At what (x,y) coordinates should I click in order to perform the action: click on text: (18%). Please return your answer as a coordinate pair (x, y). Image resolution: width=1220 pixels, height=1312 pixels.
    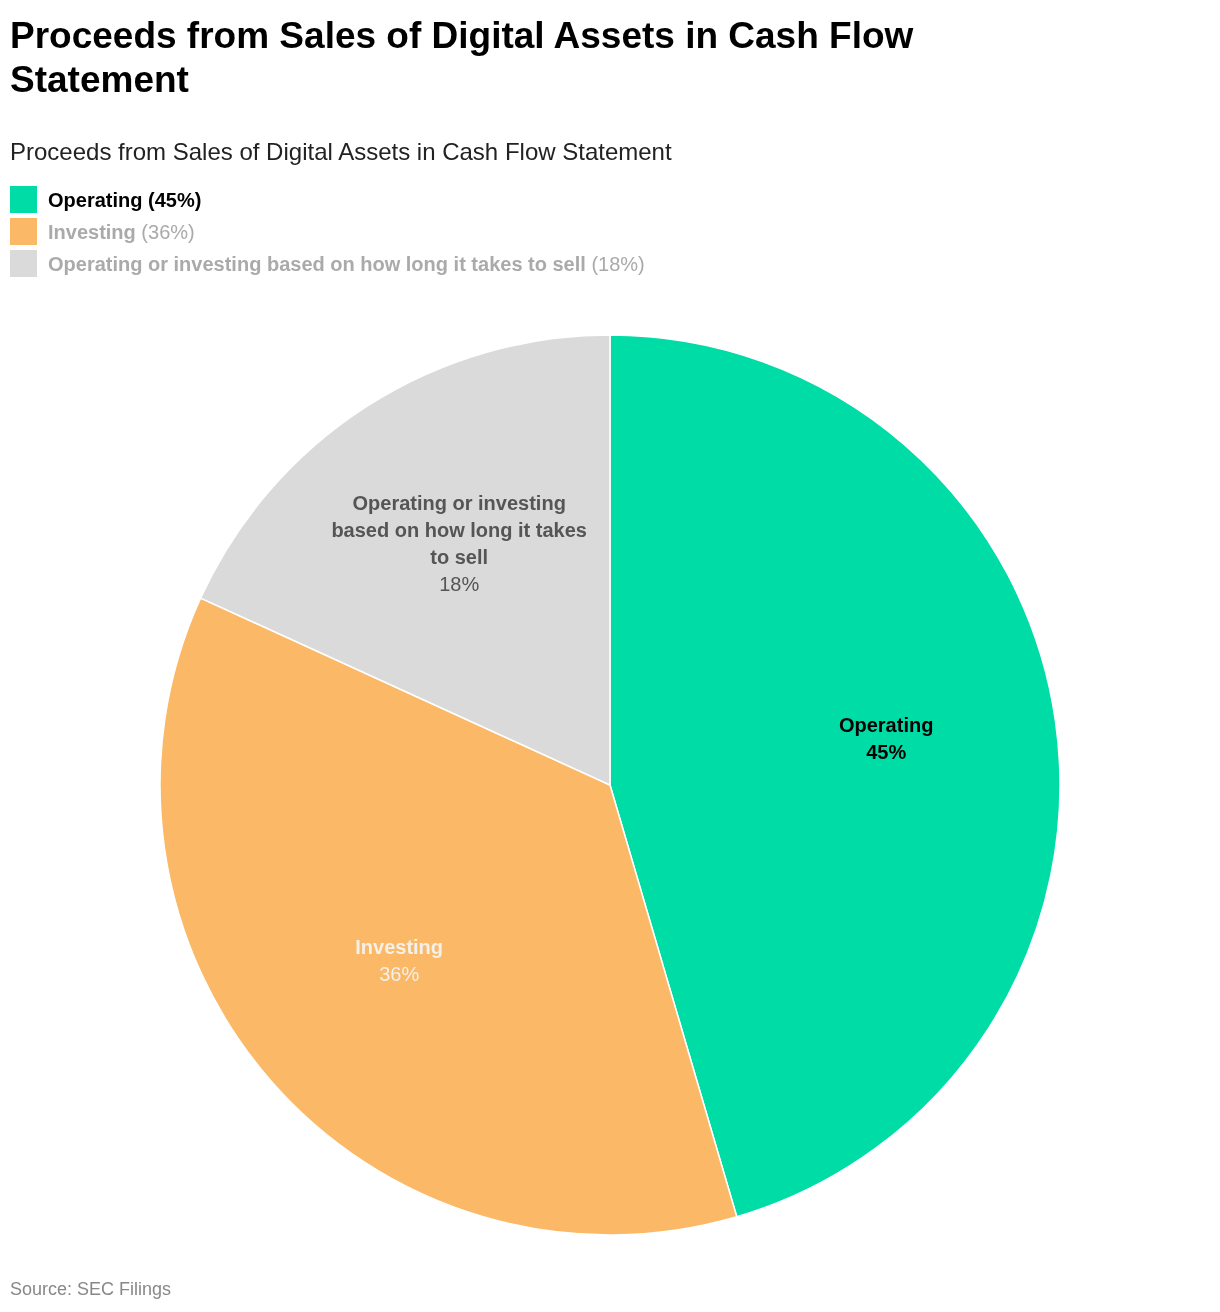
    Looking at the image, I should click on (615, 264).